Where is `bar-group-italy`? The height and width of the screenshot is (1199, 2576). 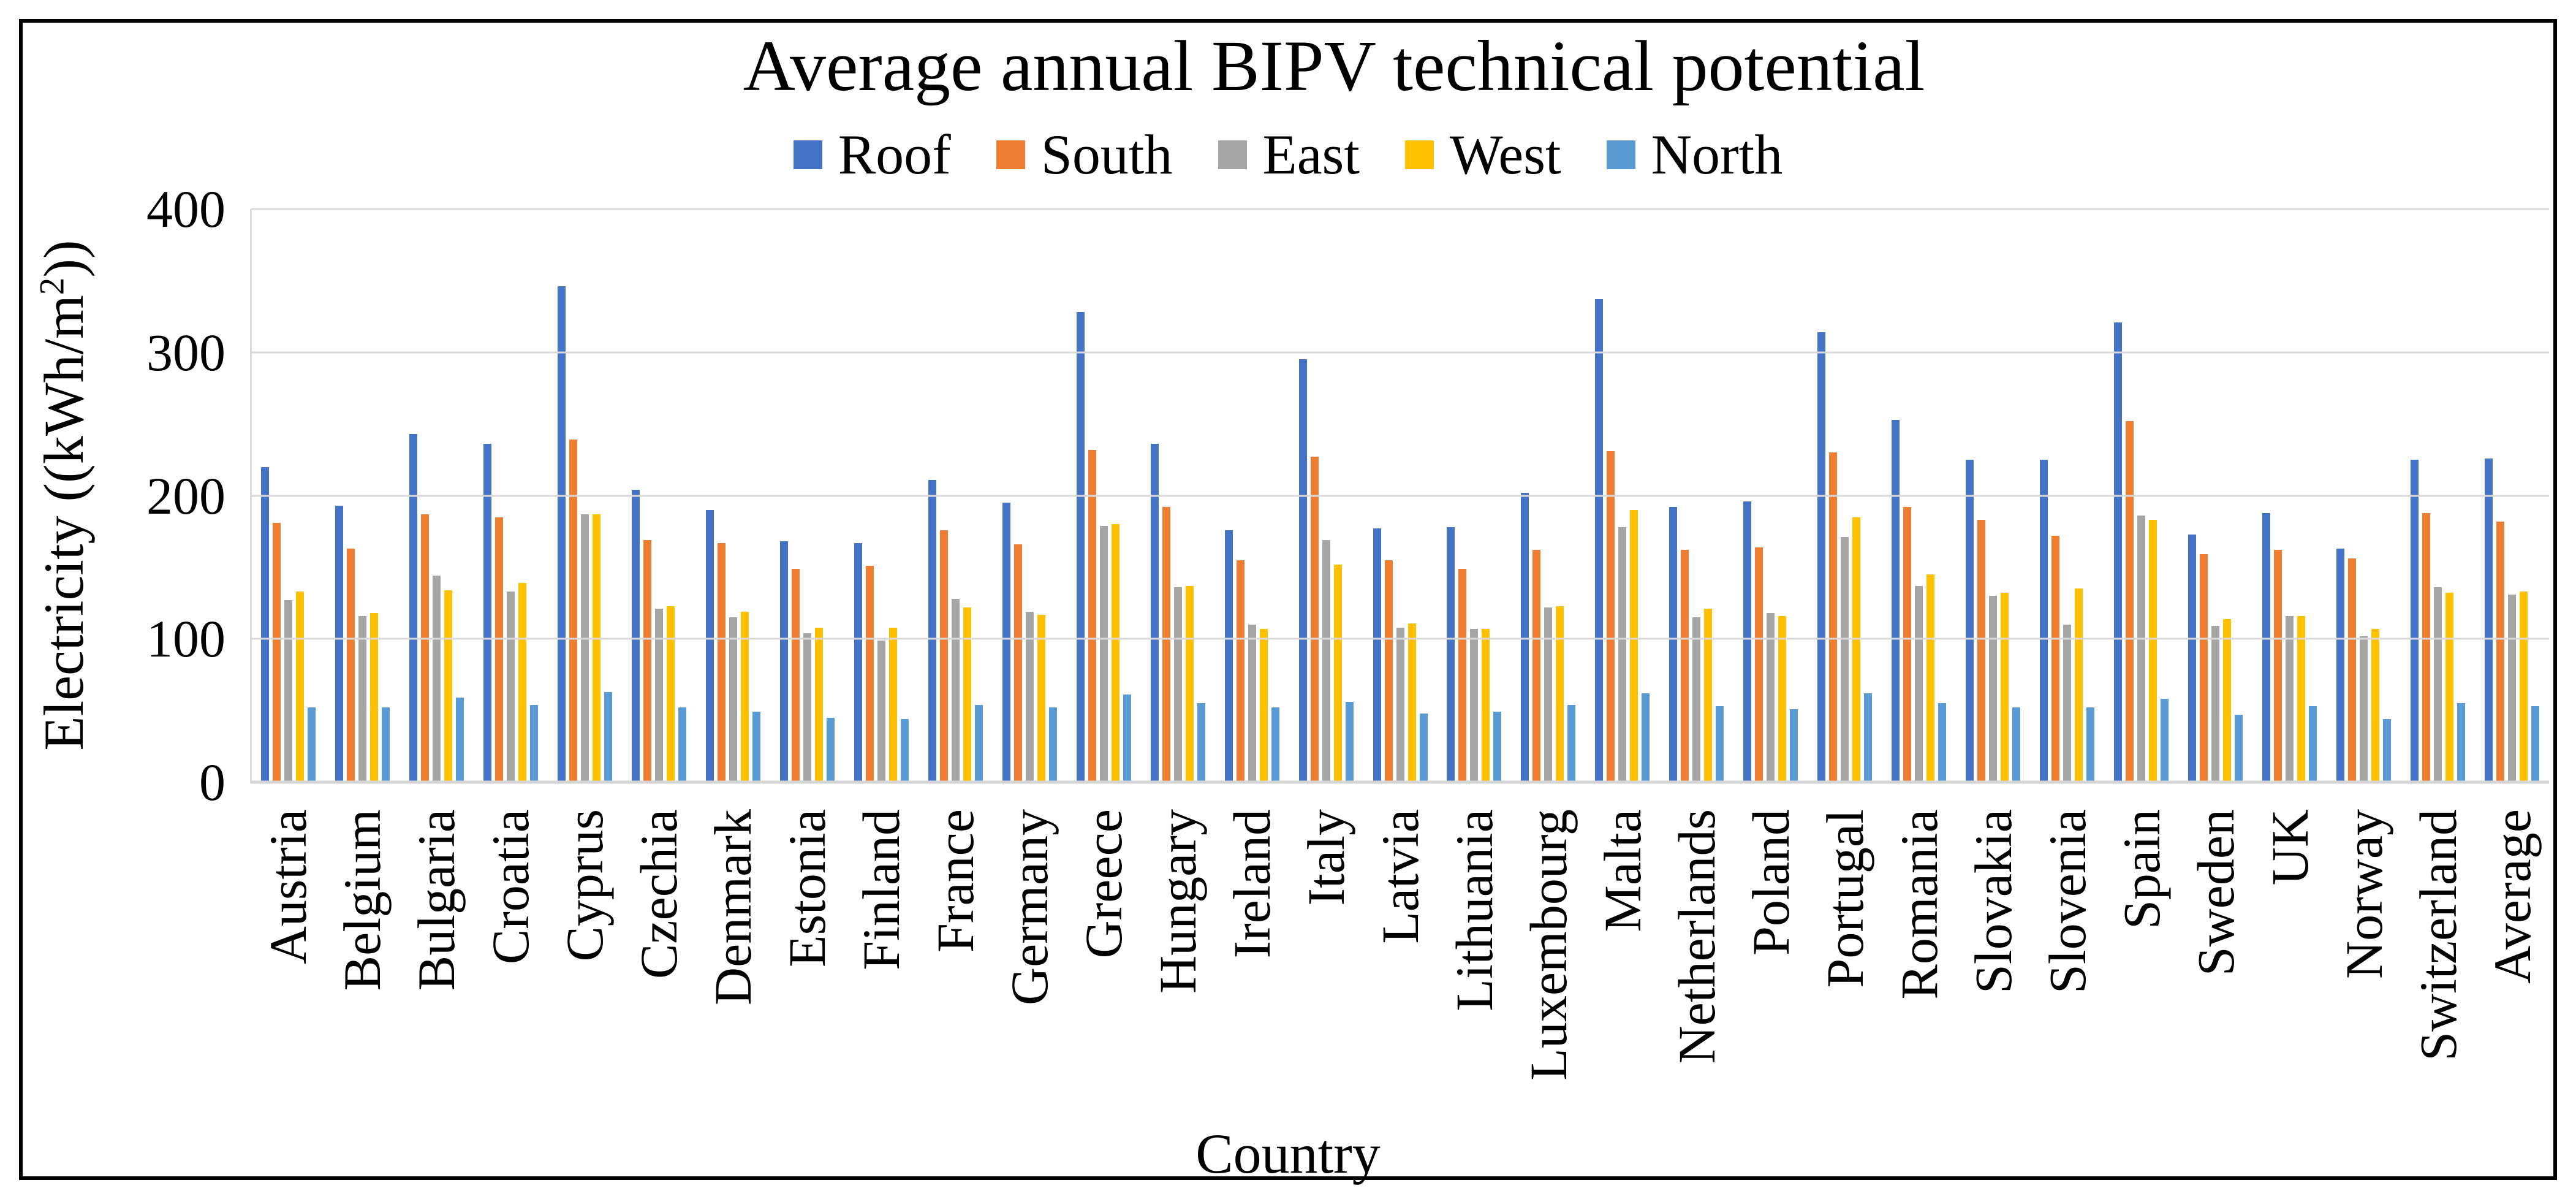
bar-group-italy is located at coordinates (1326, 496).